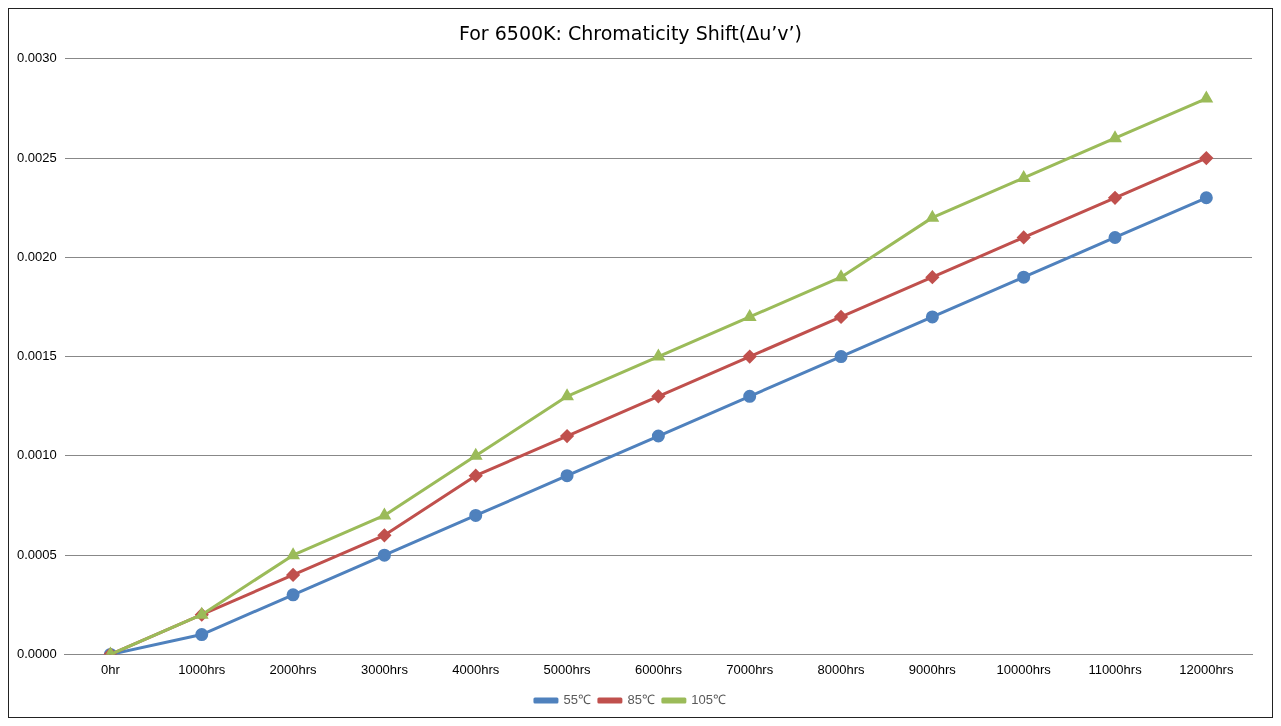 The image size is (1281, 726). Describe the element at coordinates (709, 700) in the screenshot. I see `legend-label: 105℃` at that location.